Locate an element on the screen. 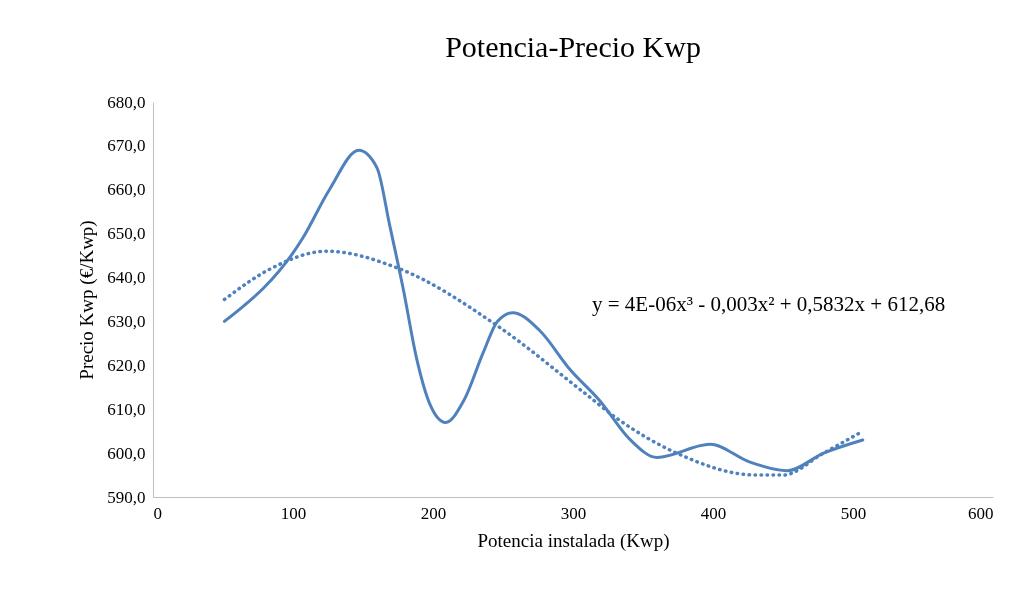 The image size is (1036, 607). y-tick-label: 650,0 is located at coordinates (126, 234).